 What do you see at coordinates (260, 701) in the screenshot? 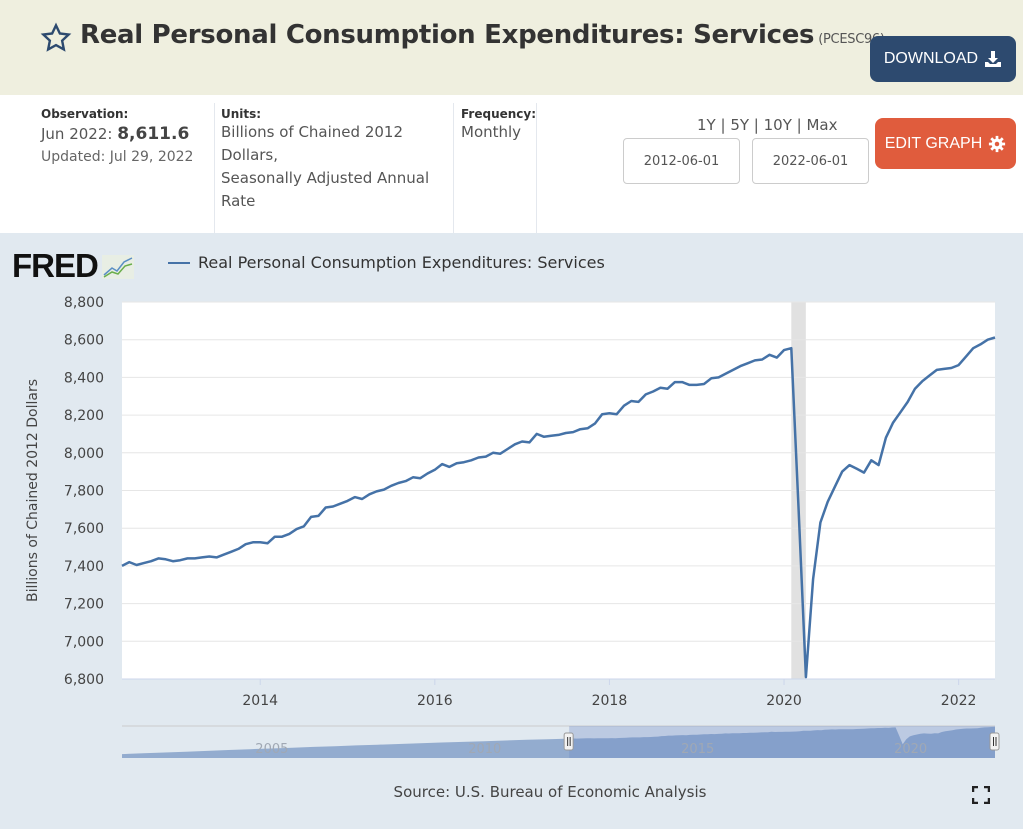
I see `x-tick-label: 2014` at bounding box center [260, 701].